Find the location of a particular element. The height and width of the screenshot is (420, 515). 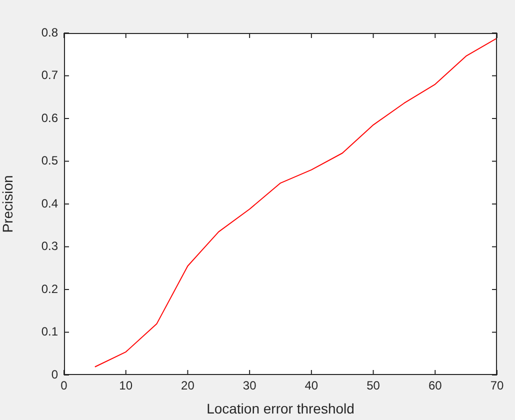

x-axis-title: Location error threshold is located at coordinates (280, 408).